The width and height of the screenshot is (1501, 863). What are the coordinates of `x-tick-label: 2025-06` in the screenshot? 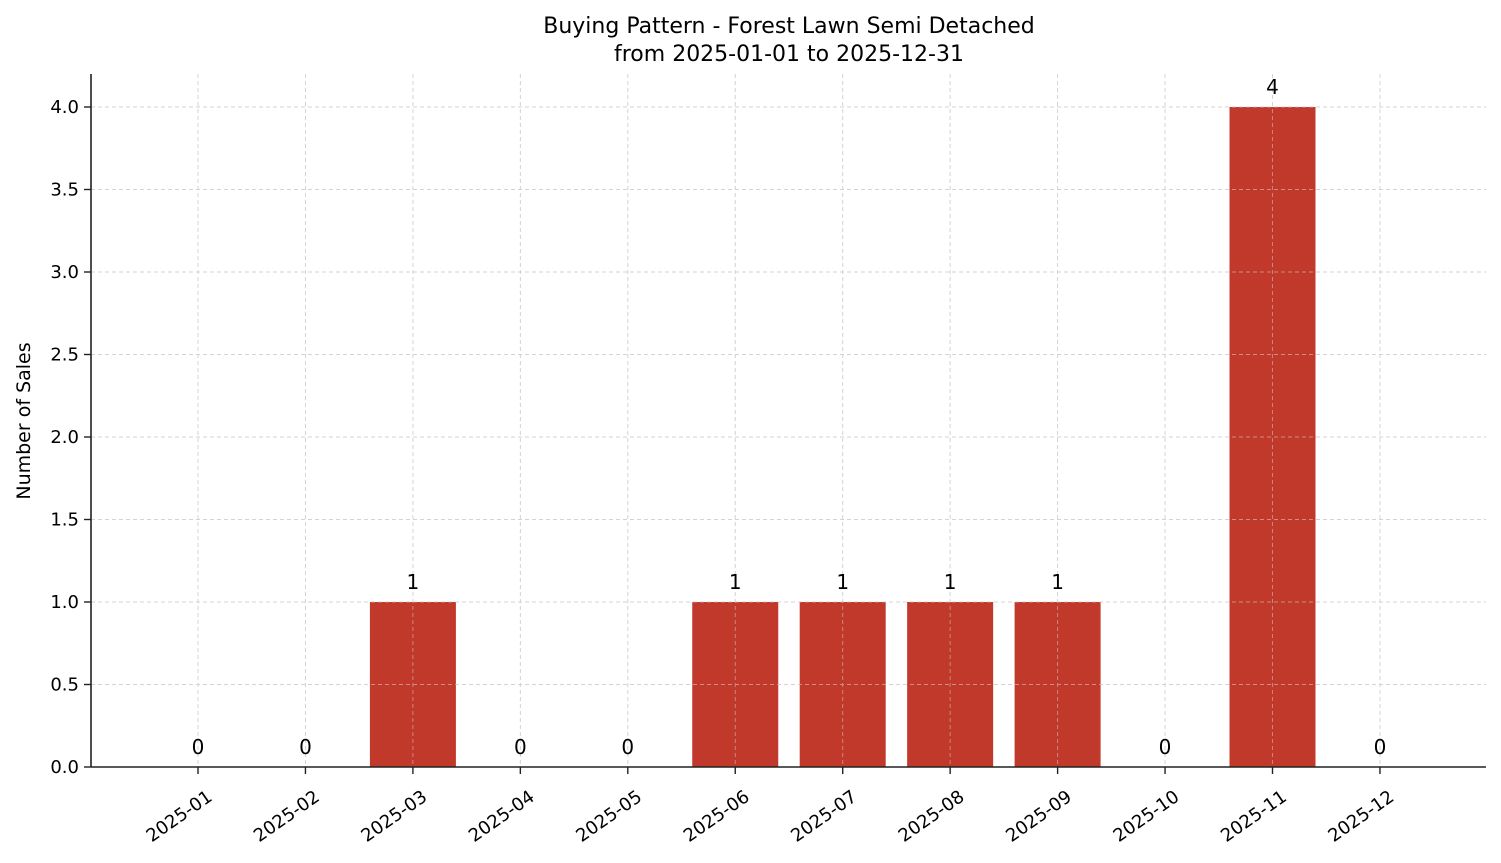 It's located at (717, 816).